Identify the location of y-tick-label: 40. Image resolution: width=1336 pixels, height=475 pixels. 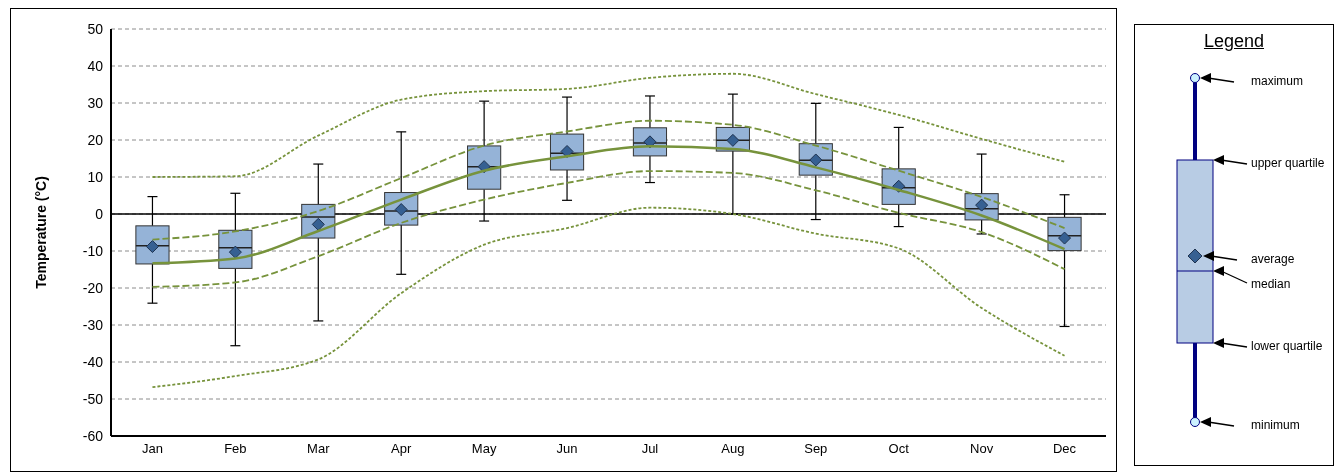
(95, 65).